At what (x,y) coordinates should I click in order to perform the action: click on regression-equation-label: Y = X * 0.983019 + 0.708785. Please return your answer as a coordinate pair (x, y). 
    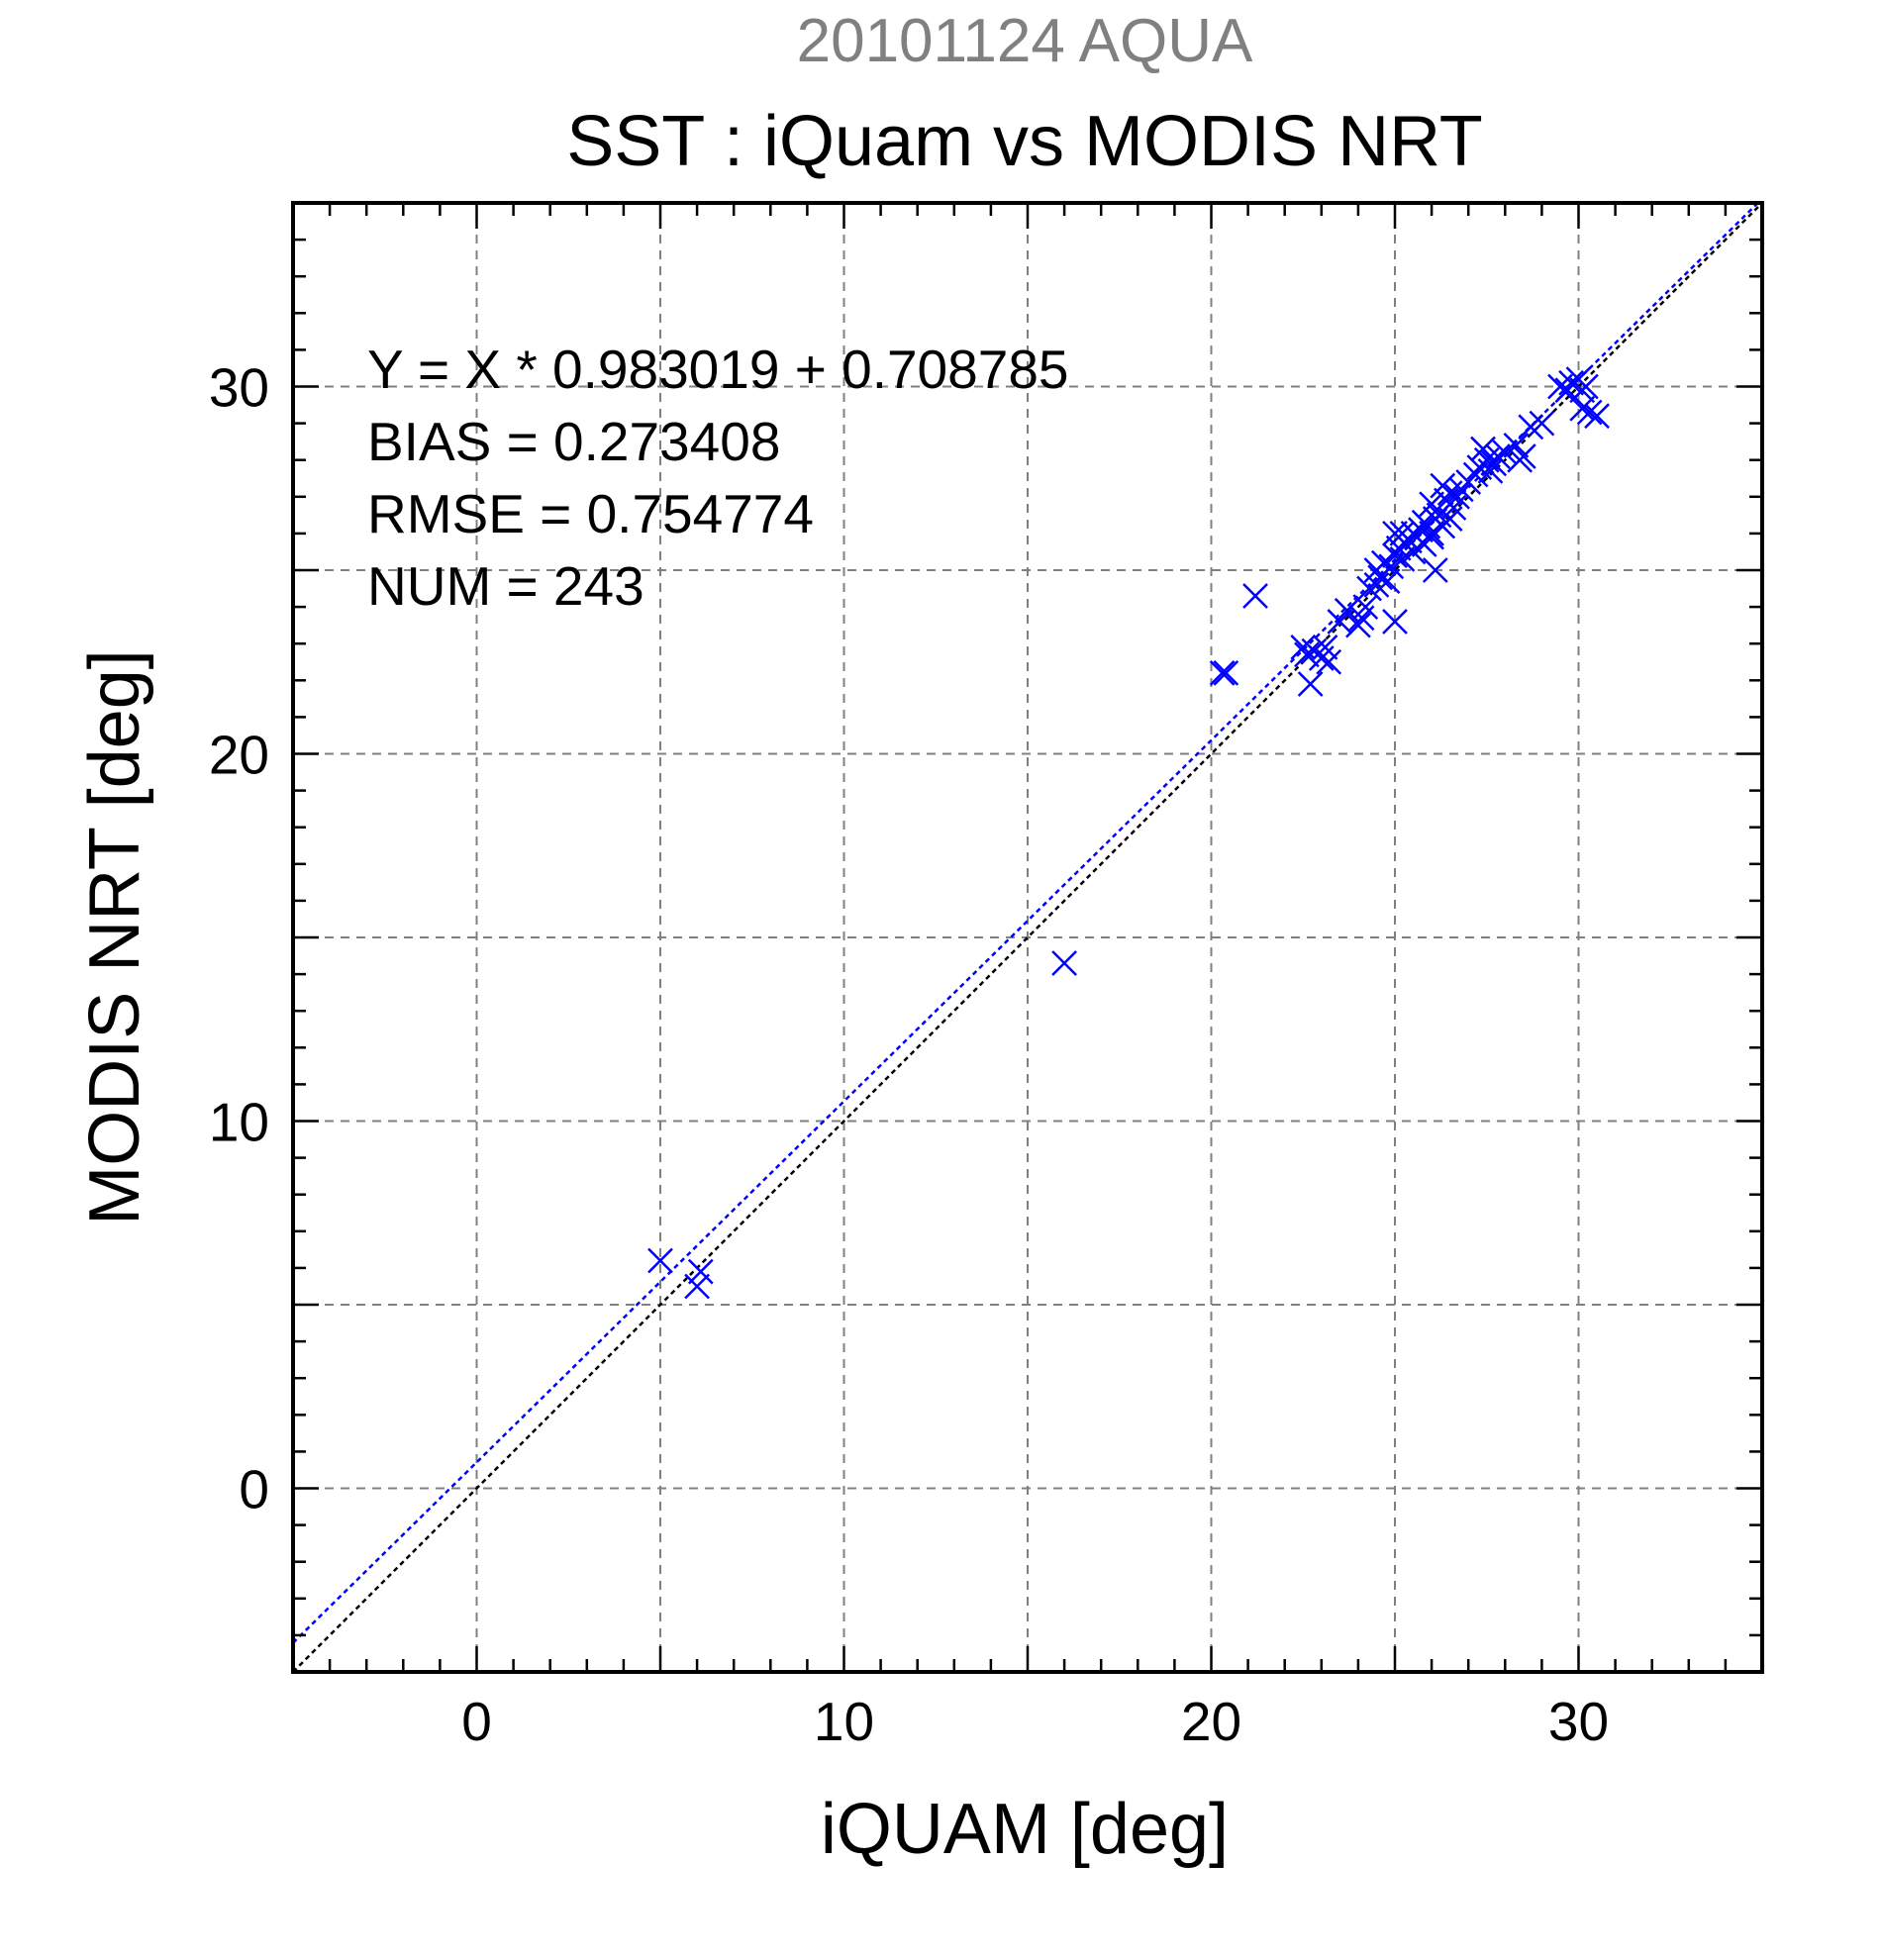
    Looking at the image, I should click on (718, 369).